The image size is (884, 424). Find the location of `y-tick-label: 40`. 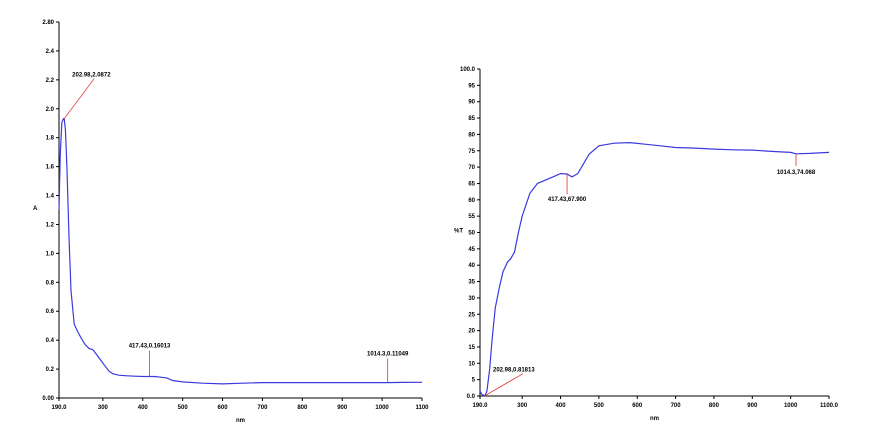

y-tick-label: 40 is located at coordinates (471, 266).